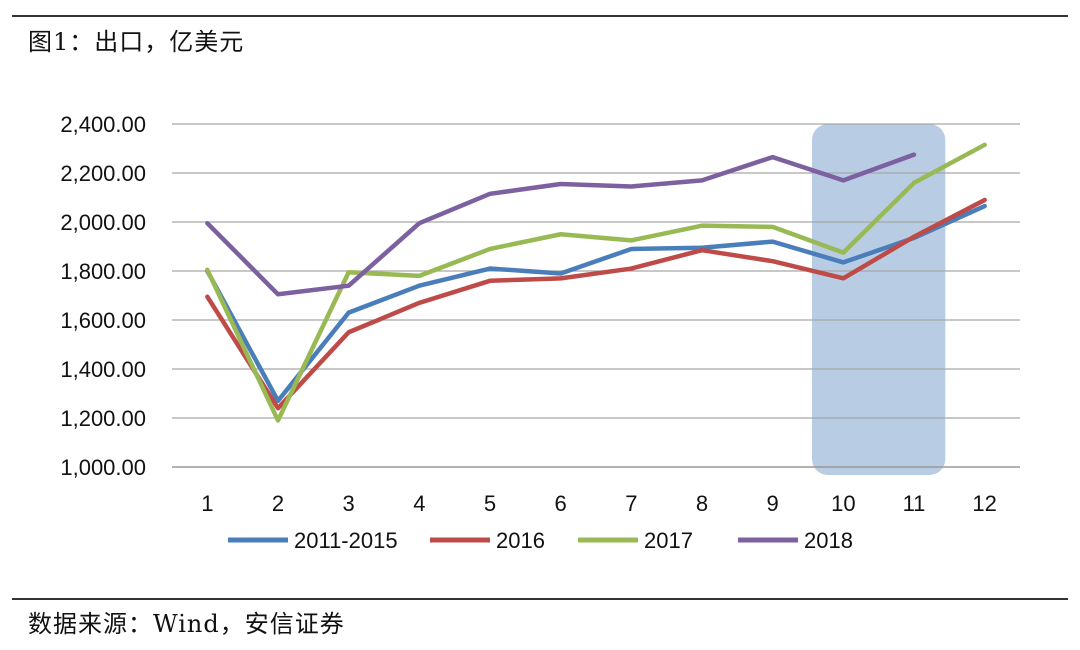  I want to click on x-tick-label: 10, so click(843, 503).